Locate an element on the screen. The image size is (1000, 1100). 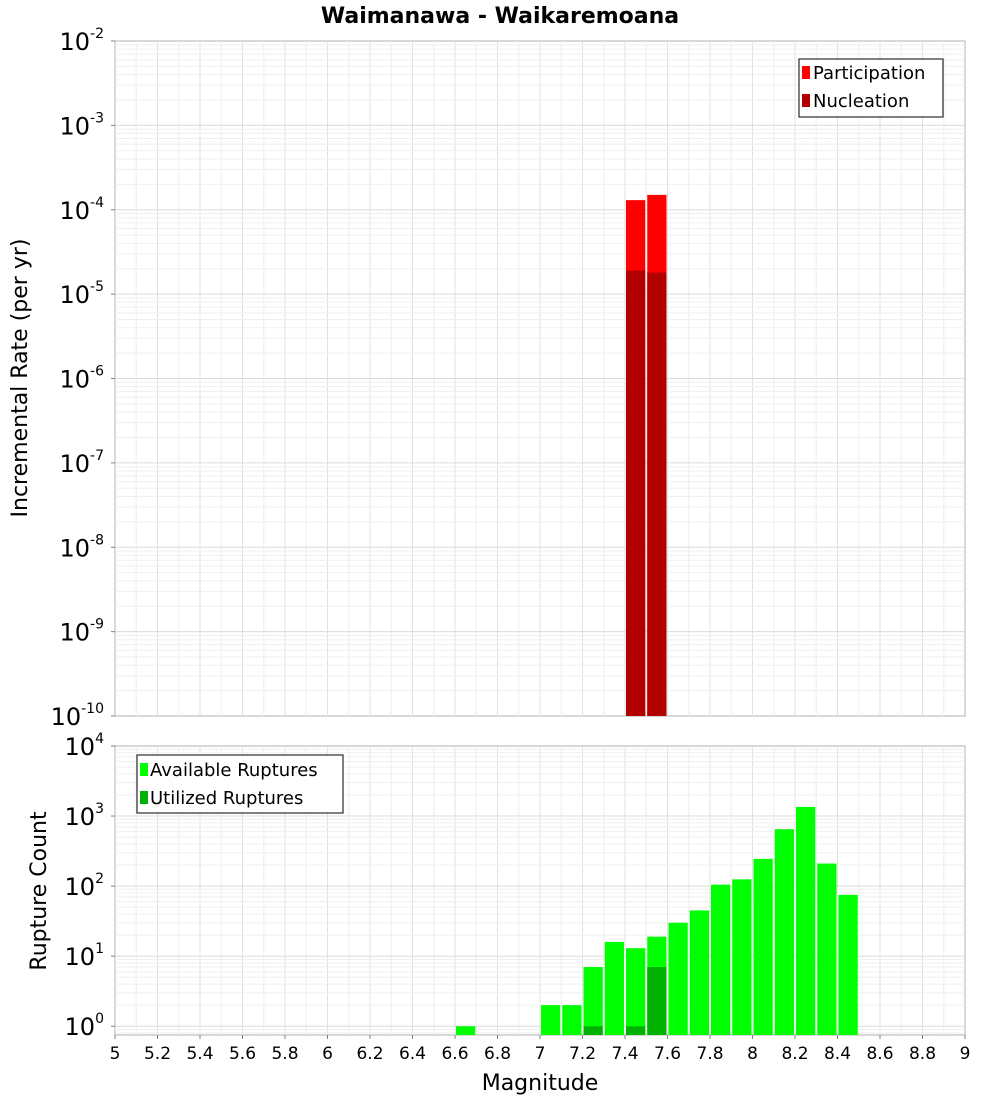
x-tick-label: 6.8 is located at coordinates (497, 1054).